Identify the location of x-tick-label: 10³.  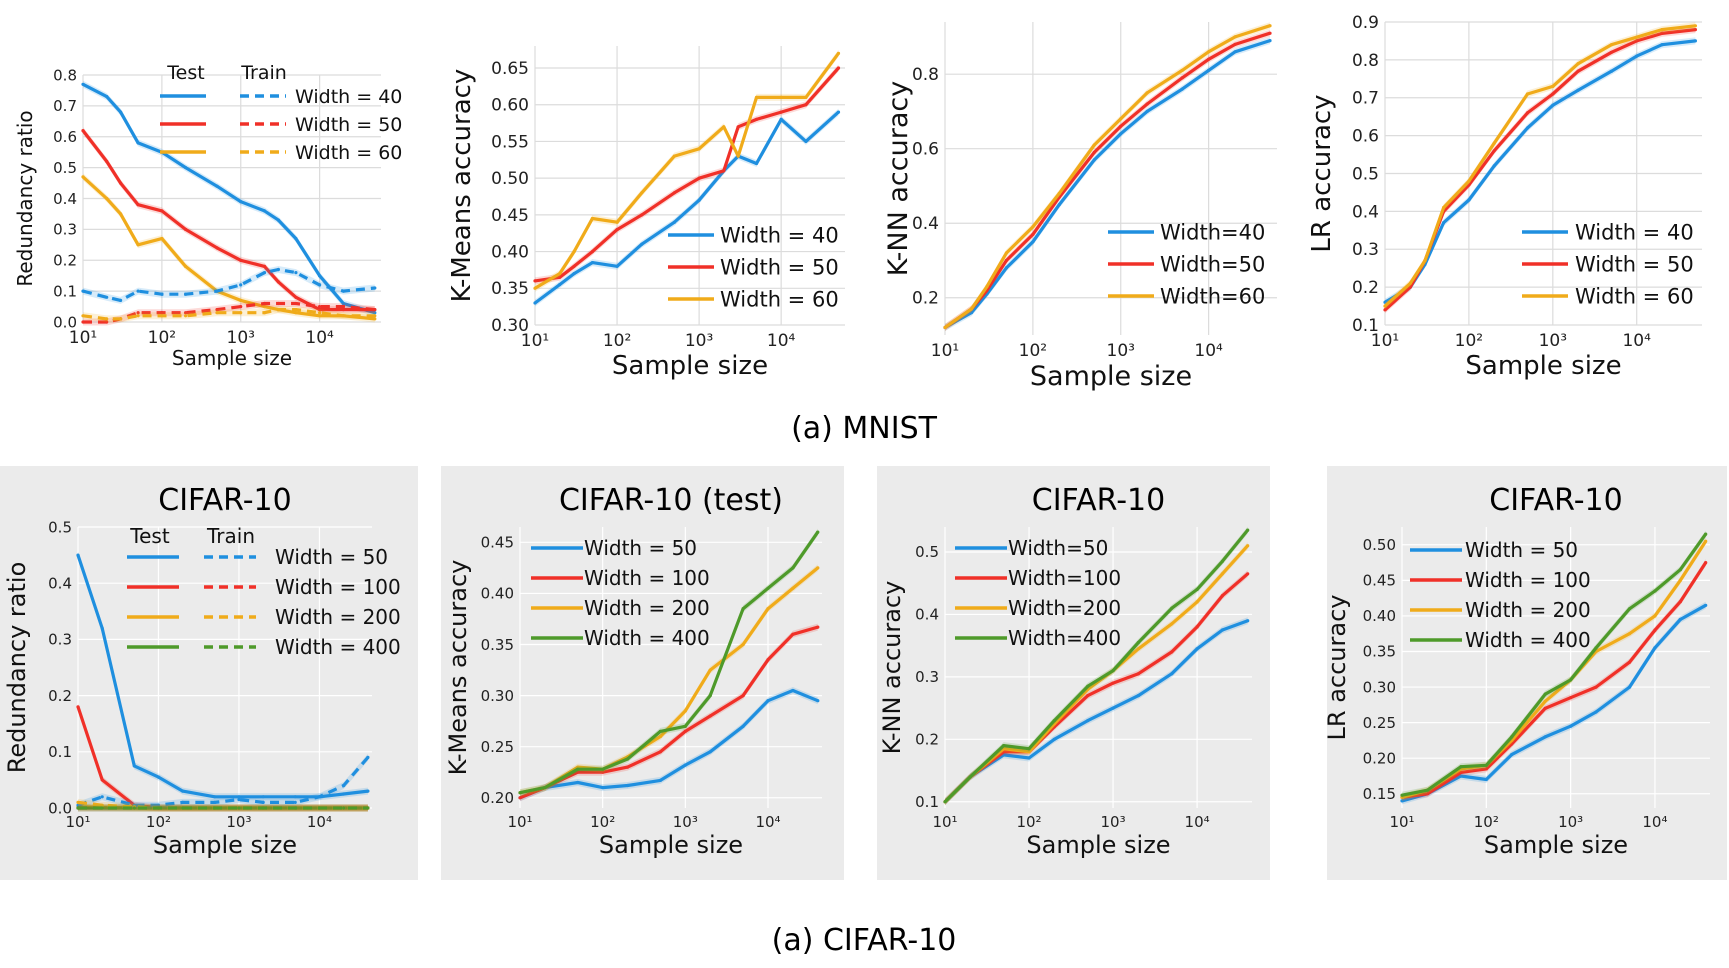
(1121, 351).